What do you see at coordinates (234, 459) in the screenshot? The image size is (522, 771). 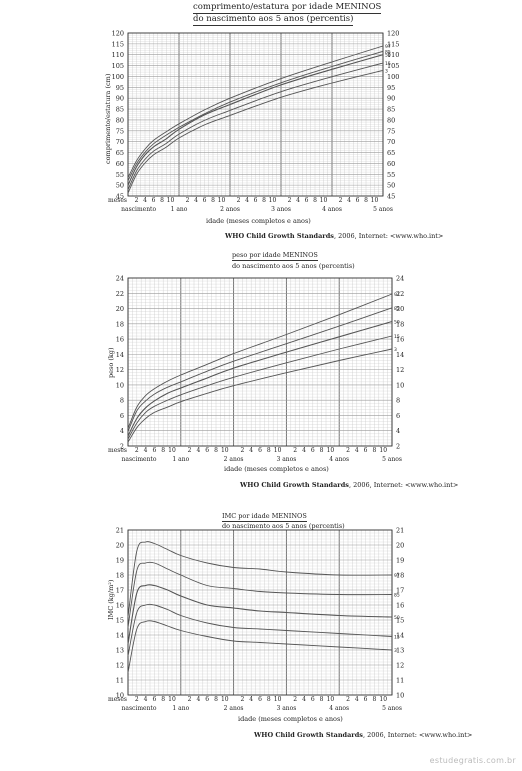 I see `c2-period-label: 2 anos` at bounding box center [234, 459].